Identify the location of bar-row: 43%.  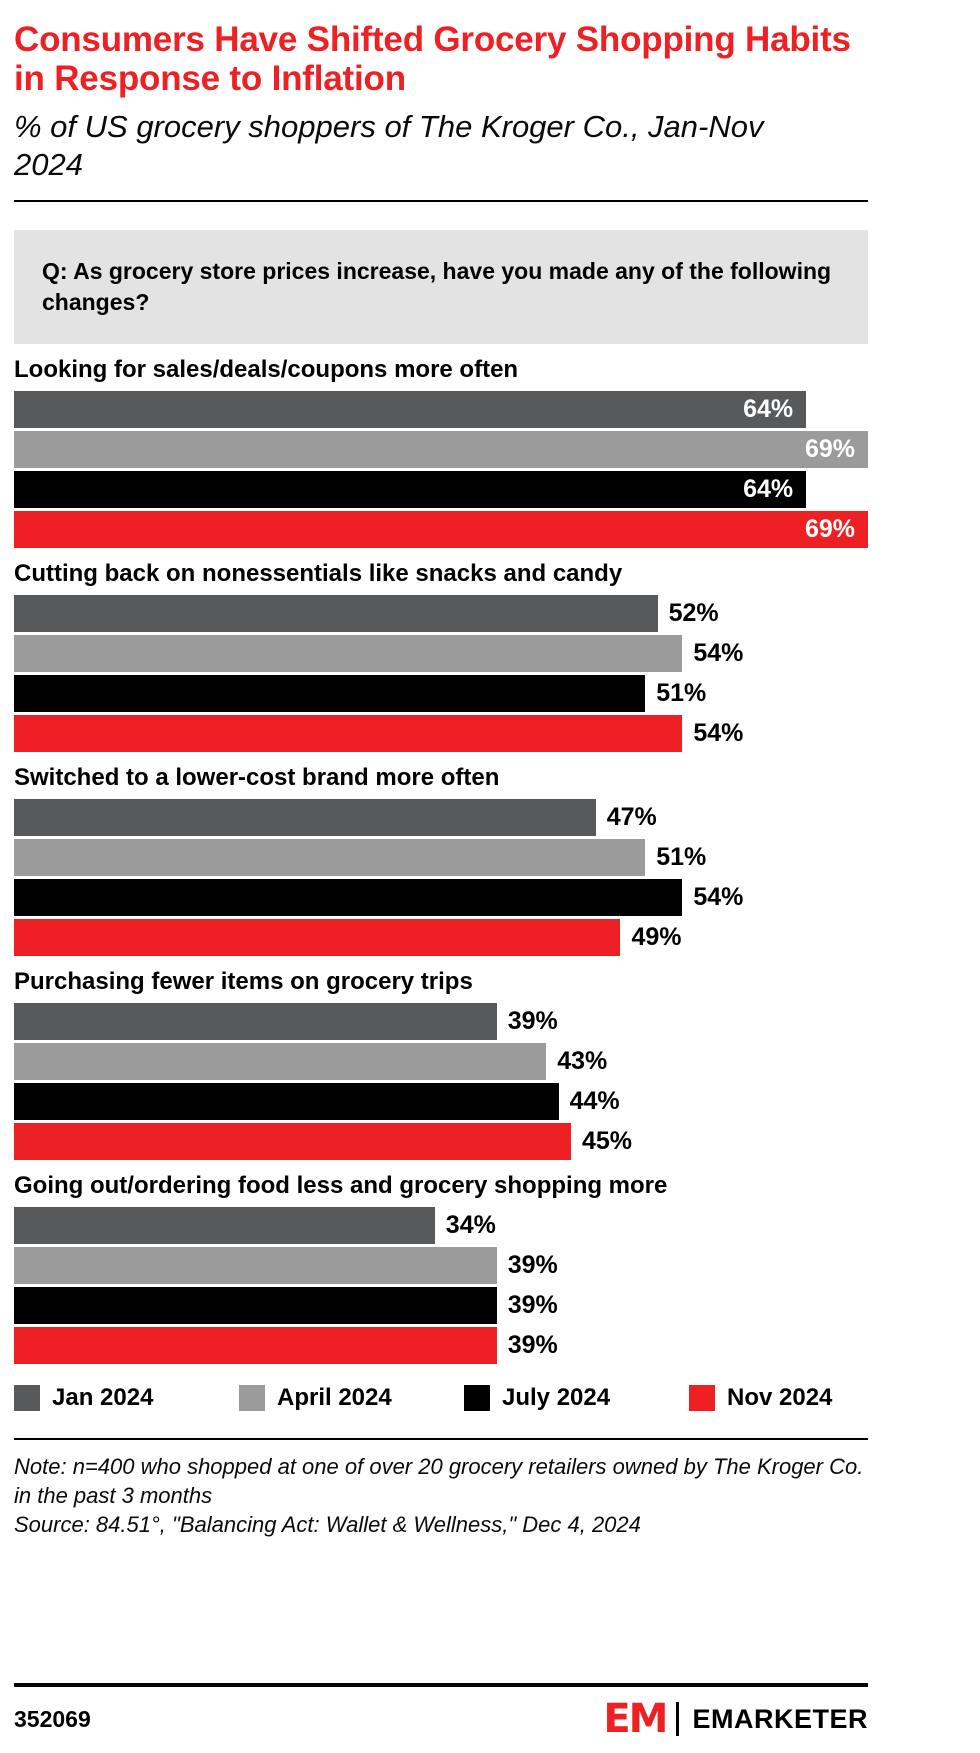
(441, 1062).